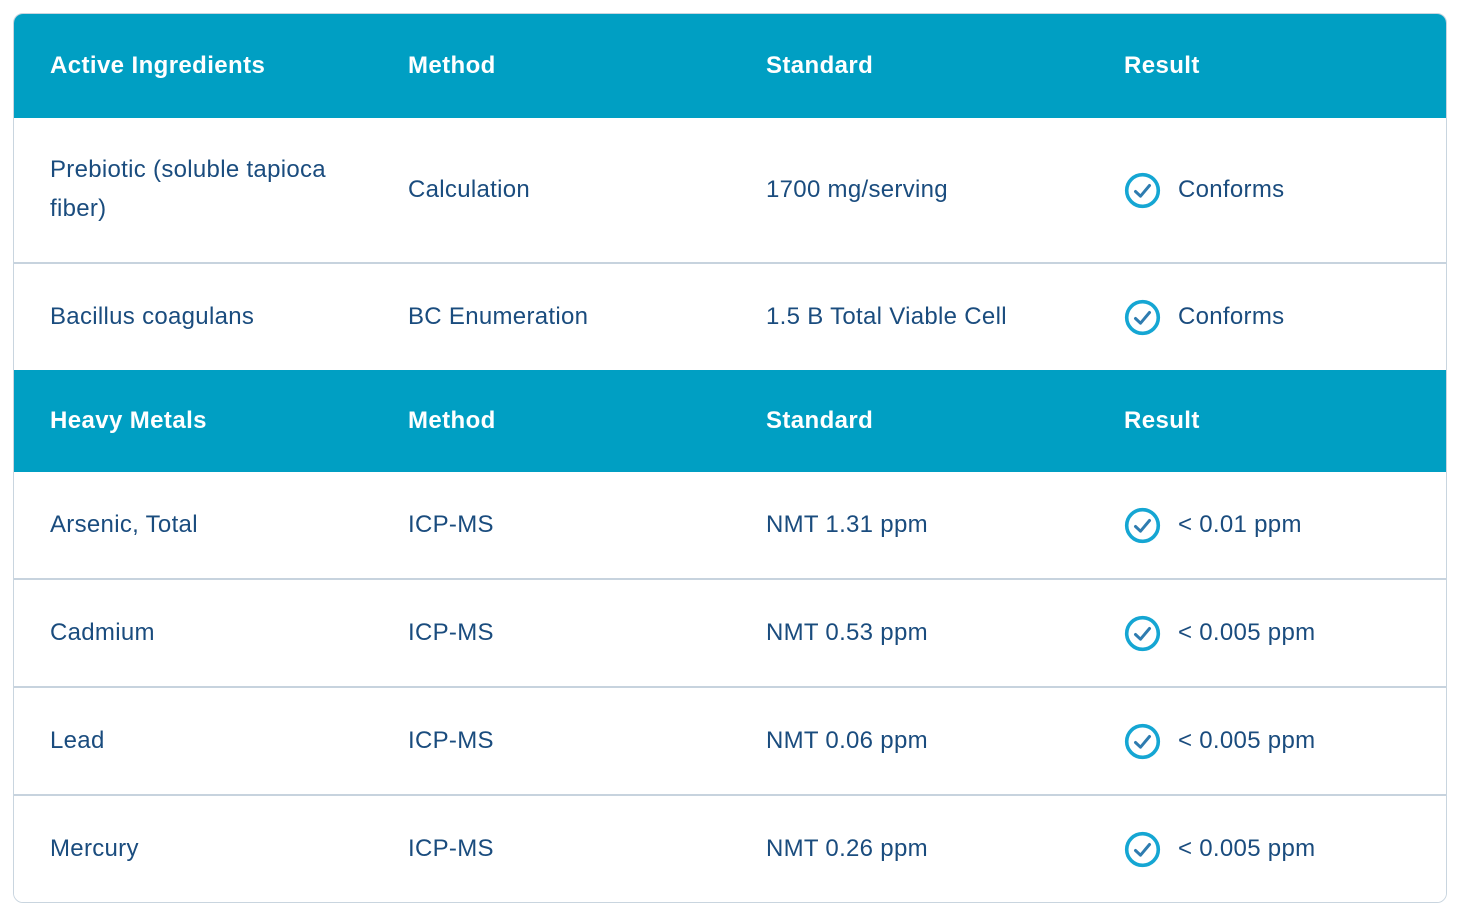 The width and height of the screenshot is (1460, 908). What do you see at coordinates (847, 632) in the screenshot?
I see `standard-cell: NMT 0.53 ppm` at bounding box center [847, 632].